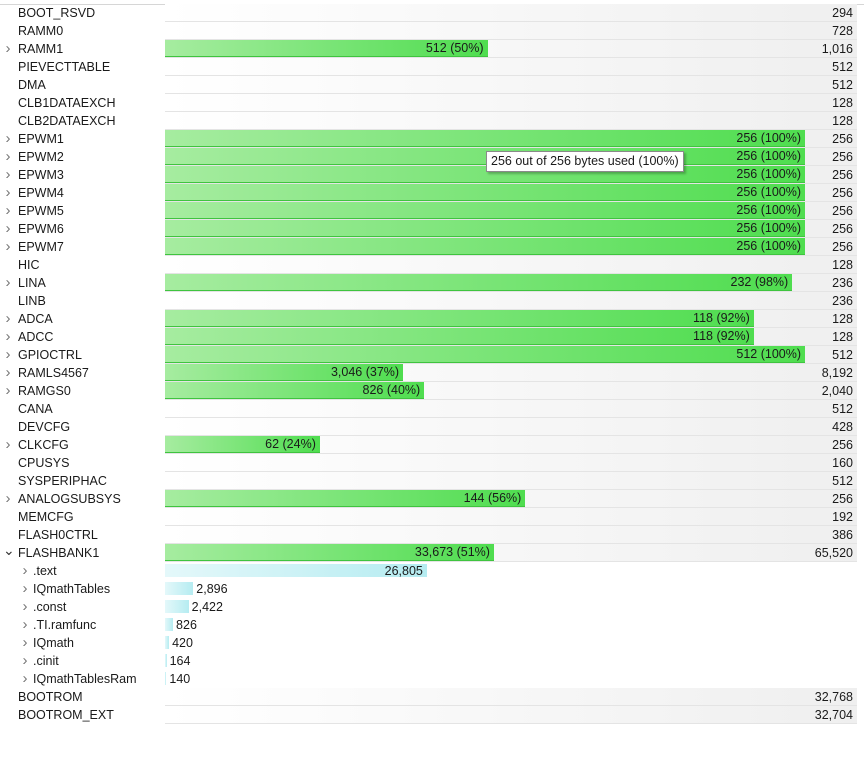  Describe the element at coordinates (842, 499) in the screenshot. I see `region-total: 256` at that location.